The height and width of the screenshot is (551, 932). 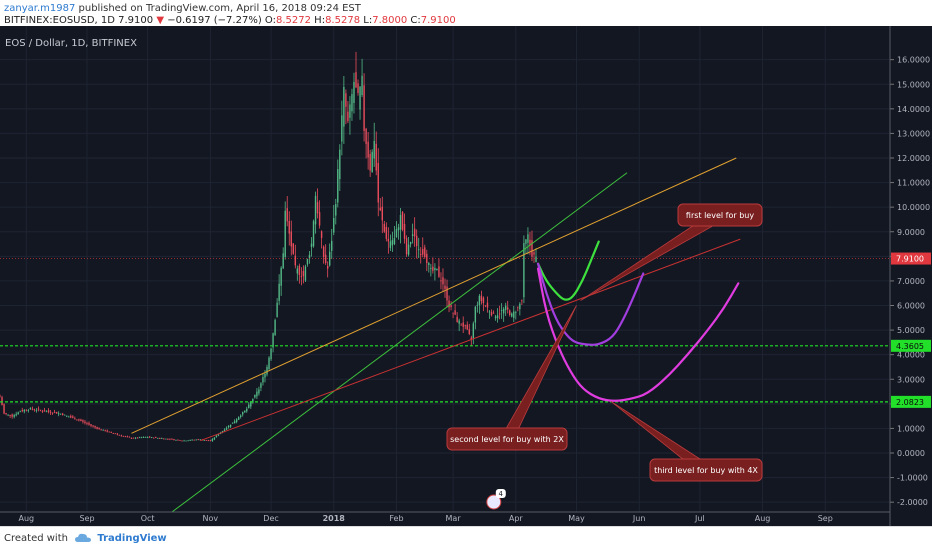 What do you see at coordinates (83, 537) in the screenshot?
I see `tradingview-cloud-icon` at bounding box center [83, 537].